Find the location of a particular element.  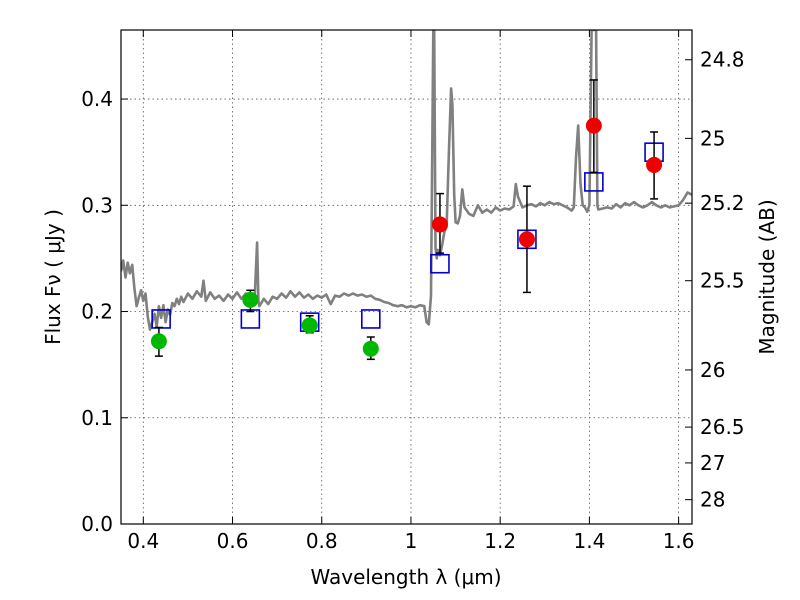

x-tick-label: 1.6 is located at coordinates (679, 541).